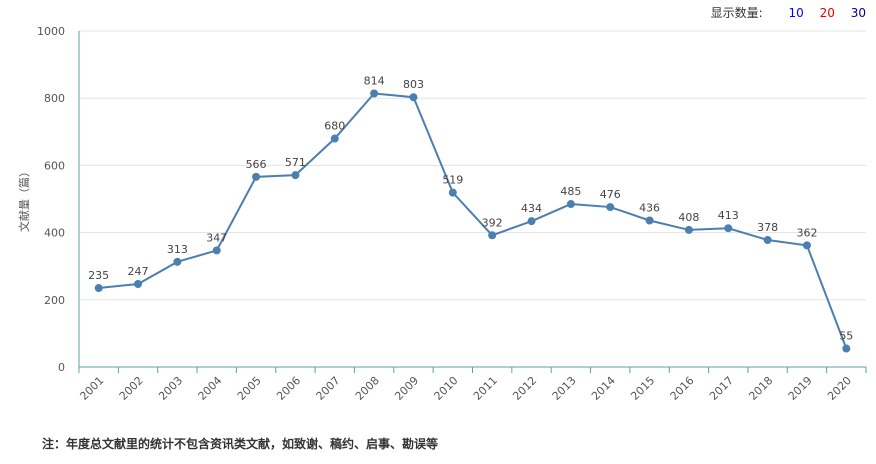 Image resolution: width=876 pixels, height=464 pixels. I want to click on data-label: 803, so click(413, 84).